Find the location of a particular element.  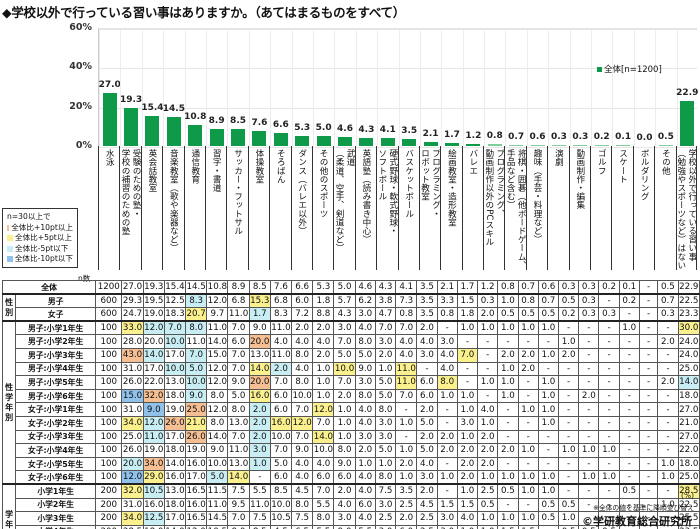

category-label-text: 習字・書道 is located at coordinates (216, 170).